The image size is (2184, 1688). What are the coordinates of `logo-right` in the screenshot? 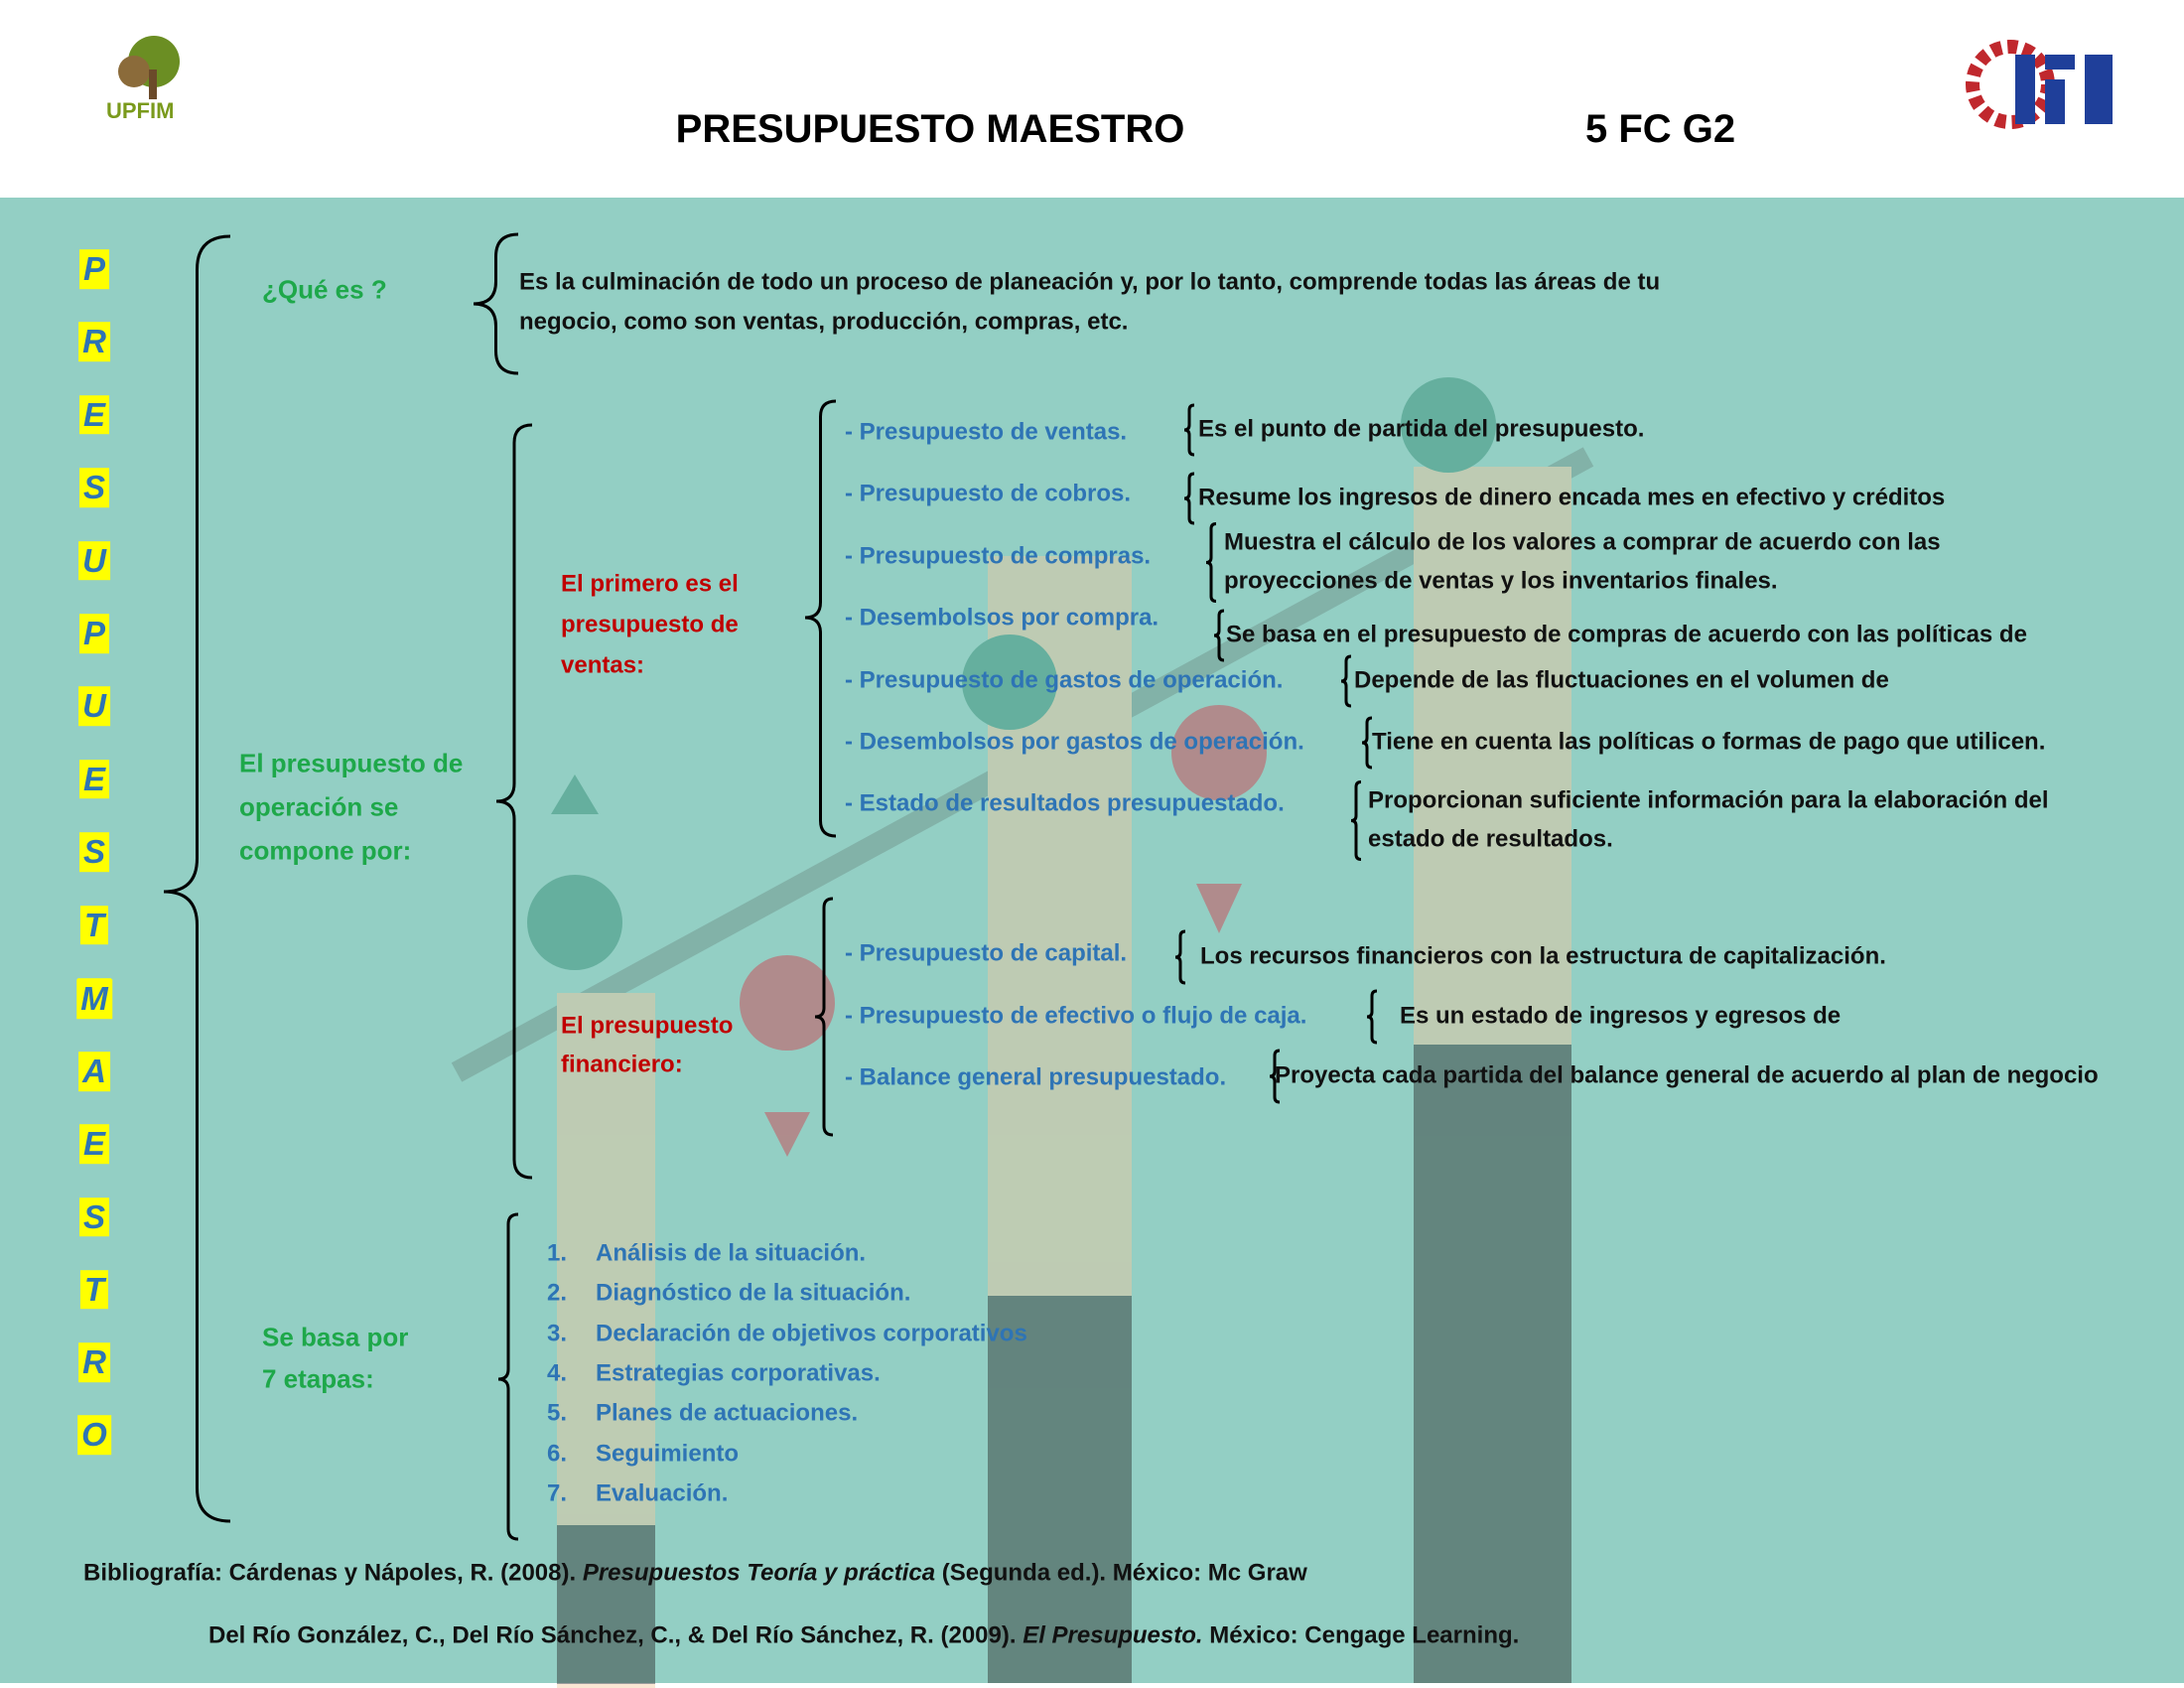 It's located at (2039, 84).